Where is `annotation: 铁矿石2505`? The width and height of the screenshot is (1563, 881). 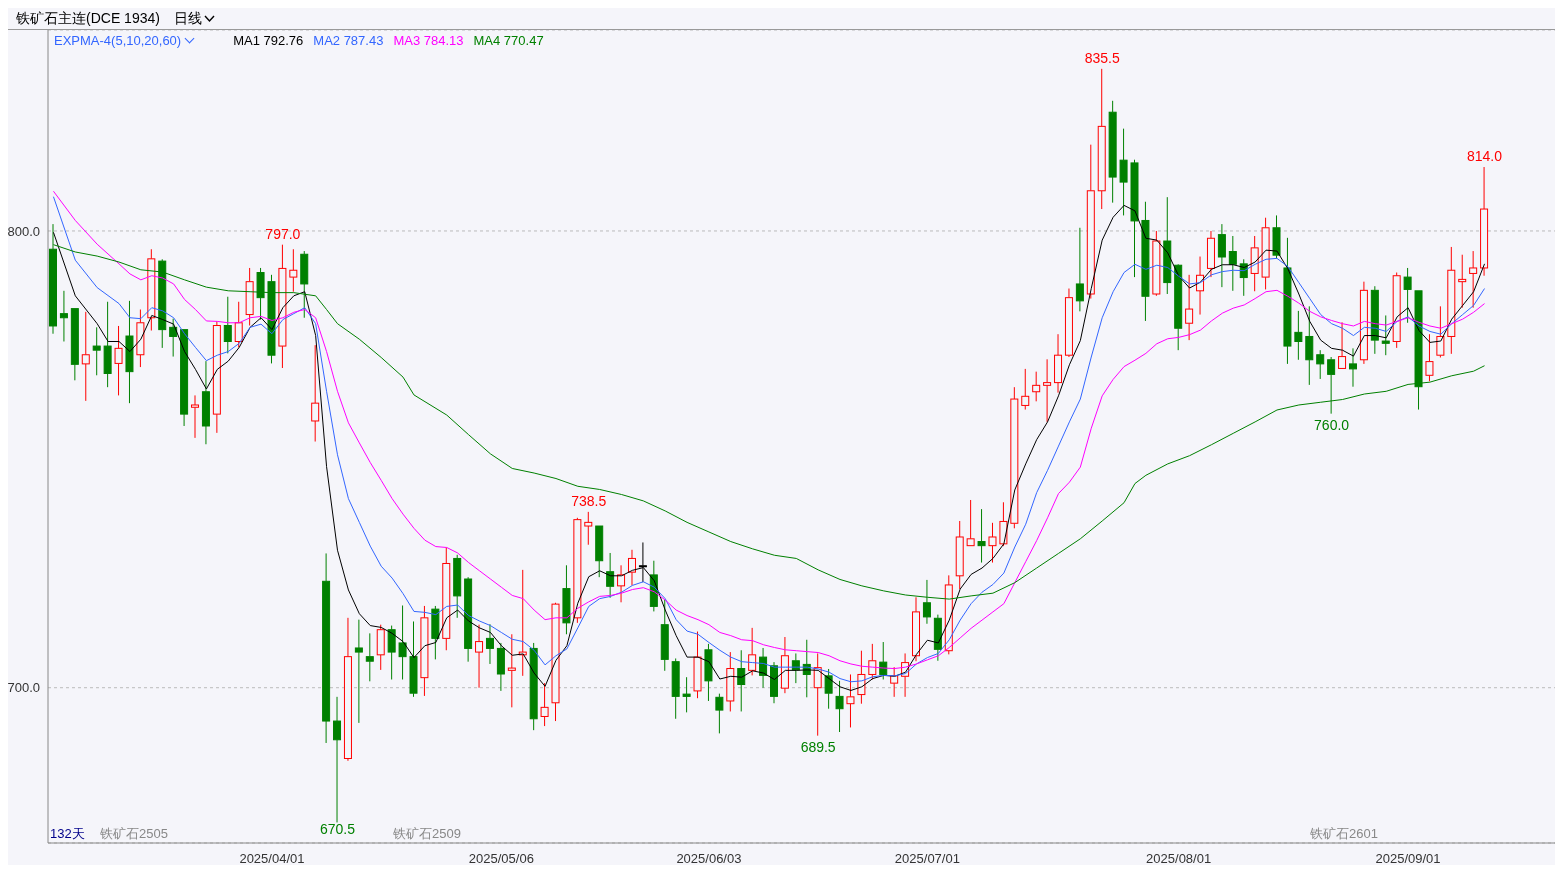 annotation: 铁矿石2505 is located at coordinates (134, 834).